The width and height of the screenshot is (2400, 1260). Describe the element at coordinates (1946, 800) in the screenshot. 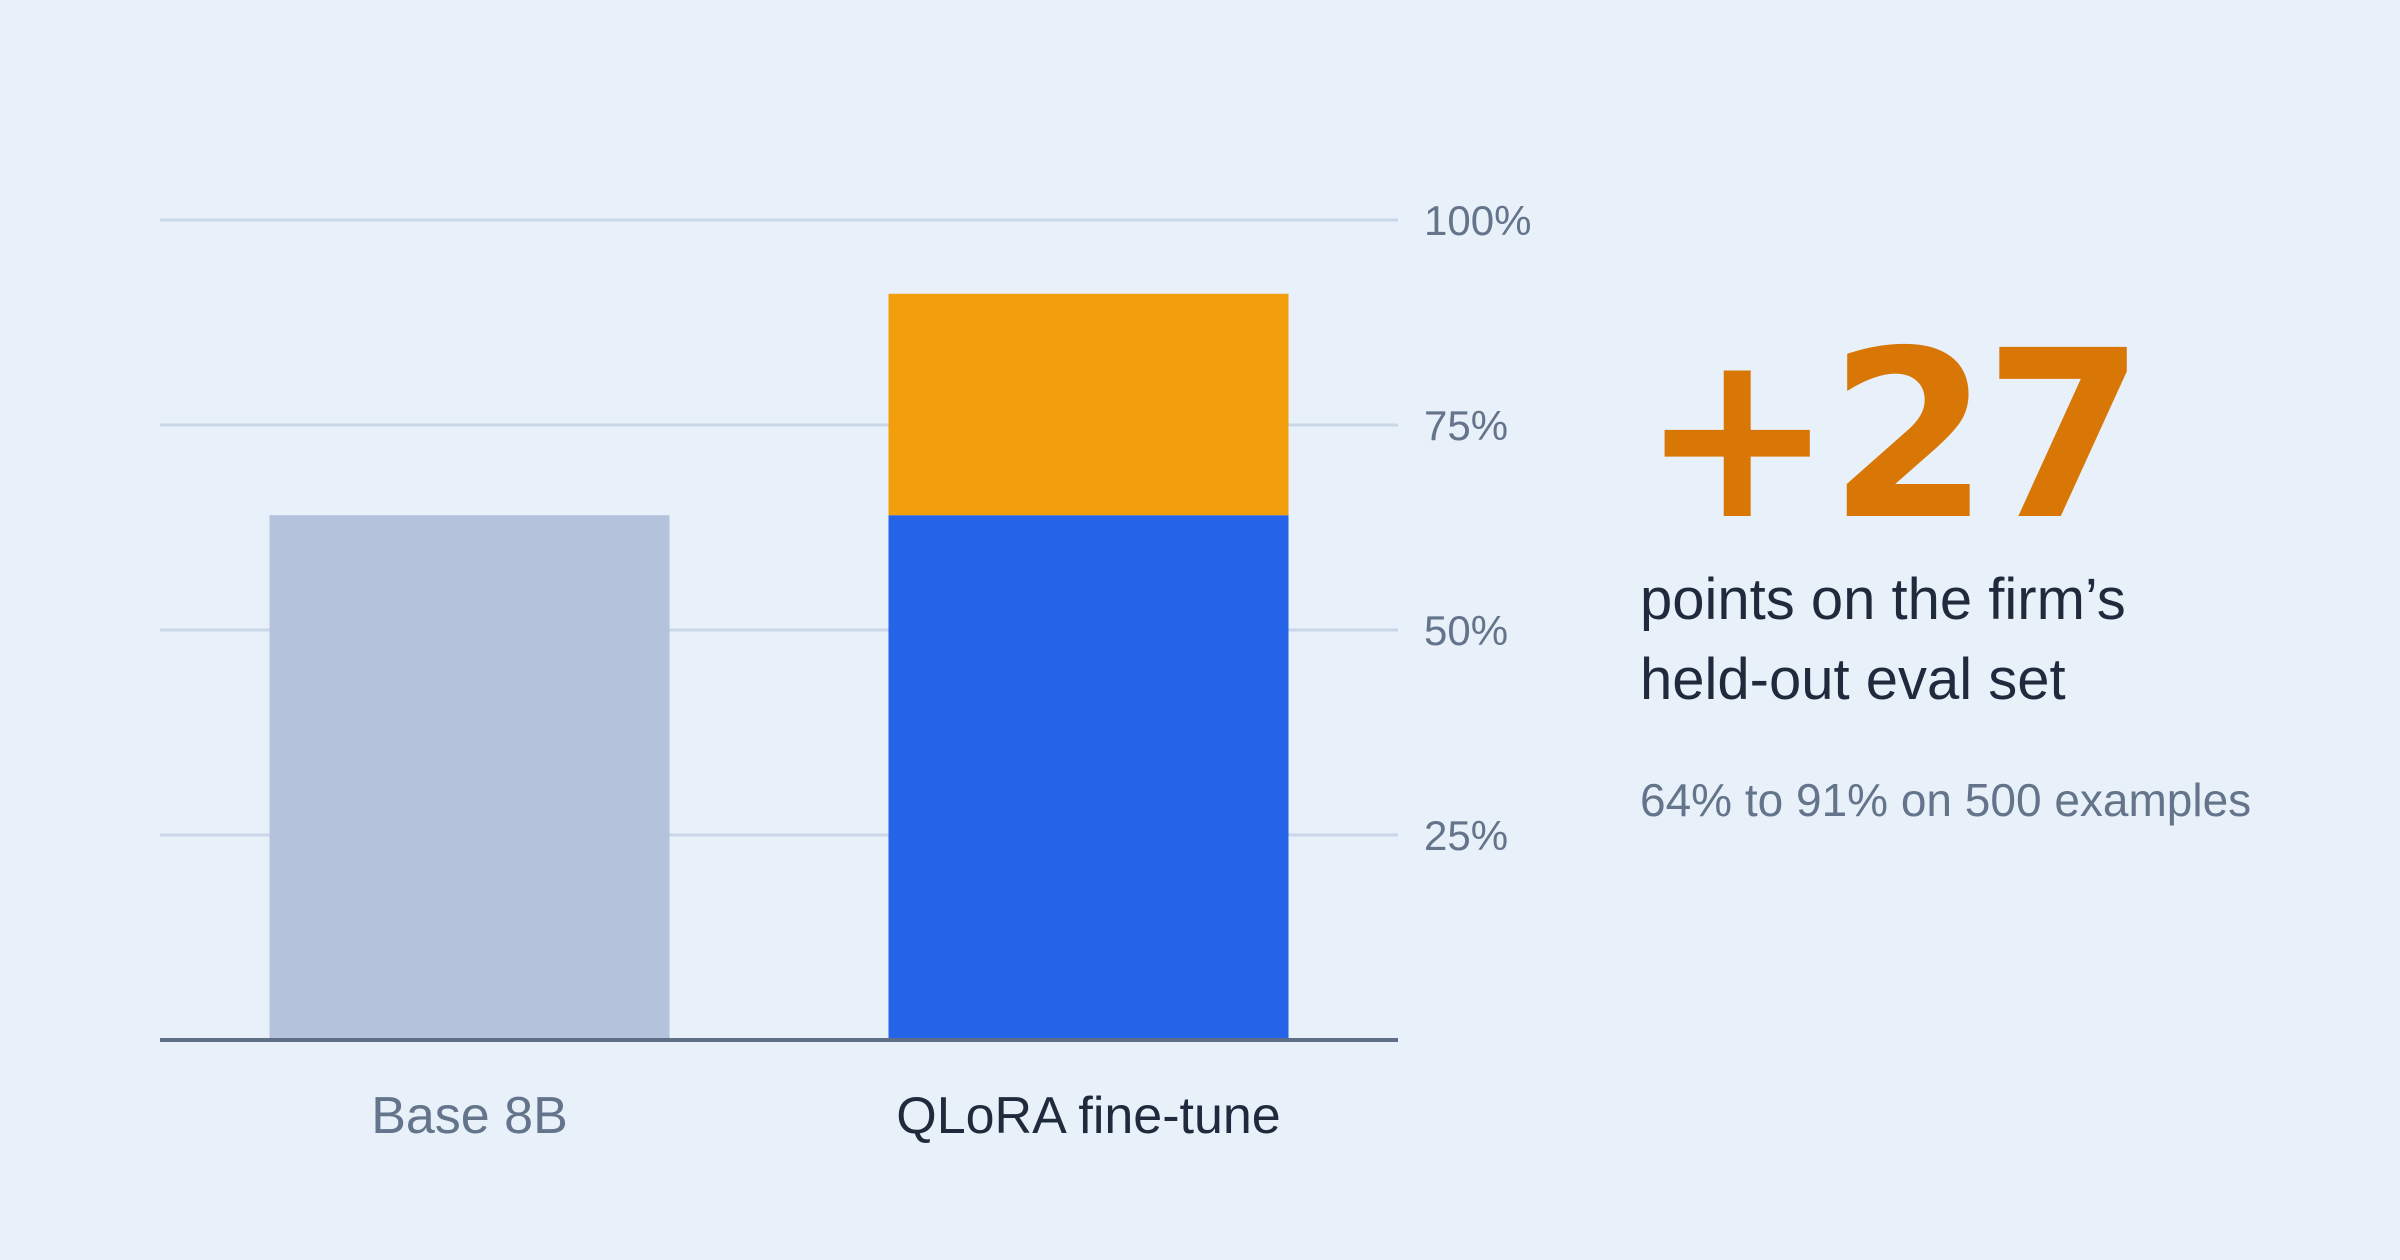

I see `callout-detail: 64% to 91% on 500 examples` at that location.